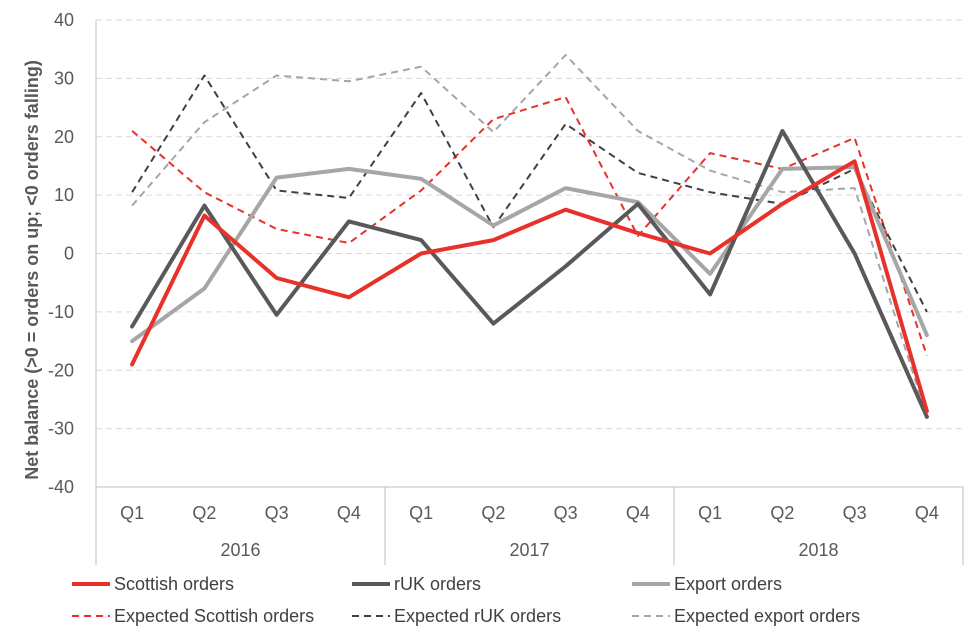 This screenshot has height=639, width=977. I want to click on x-axis-ticks: Q1 Q2 Q3 Q4 Q1 Q2 Q3 Q4 Q1 Q2 Q3 Q4 2016 2017 2018, so click(529, 531).